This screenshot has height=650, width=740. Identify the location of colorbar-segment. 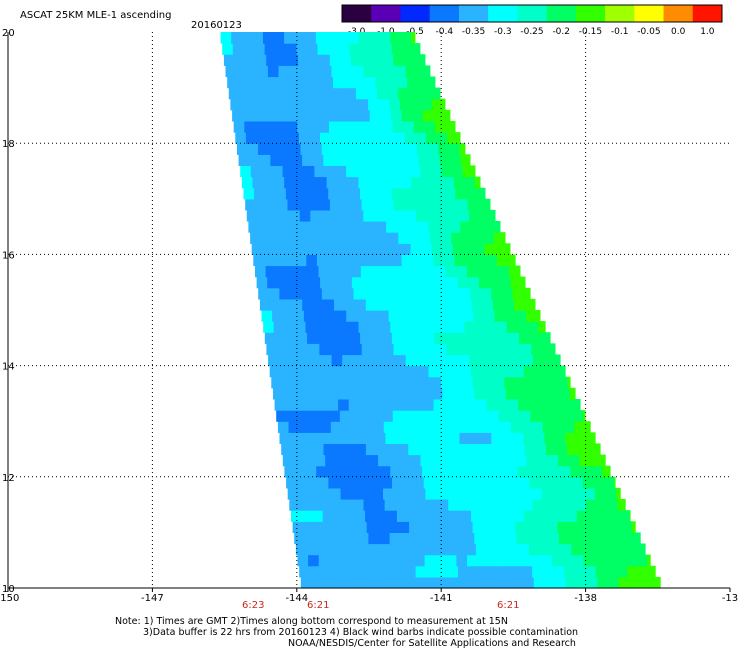
(503, 13).